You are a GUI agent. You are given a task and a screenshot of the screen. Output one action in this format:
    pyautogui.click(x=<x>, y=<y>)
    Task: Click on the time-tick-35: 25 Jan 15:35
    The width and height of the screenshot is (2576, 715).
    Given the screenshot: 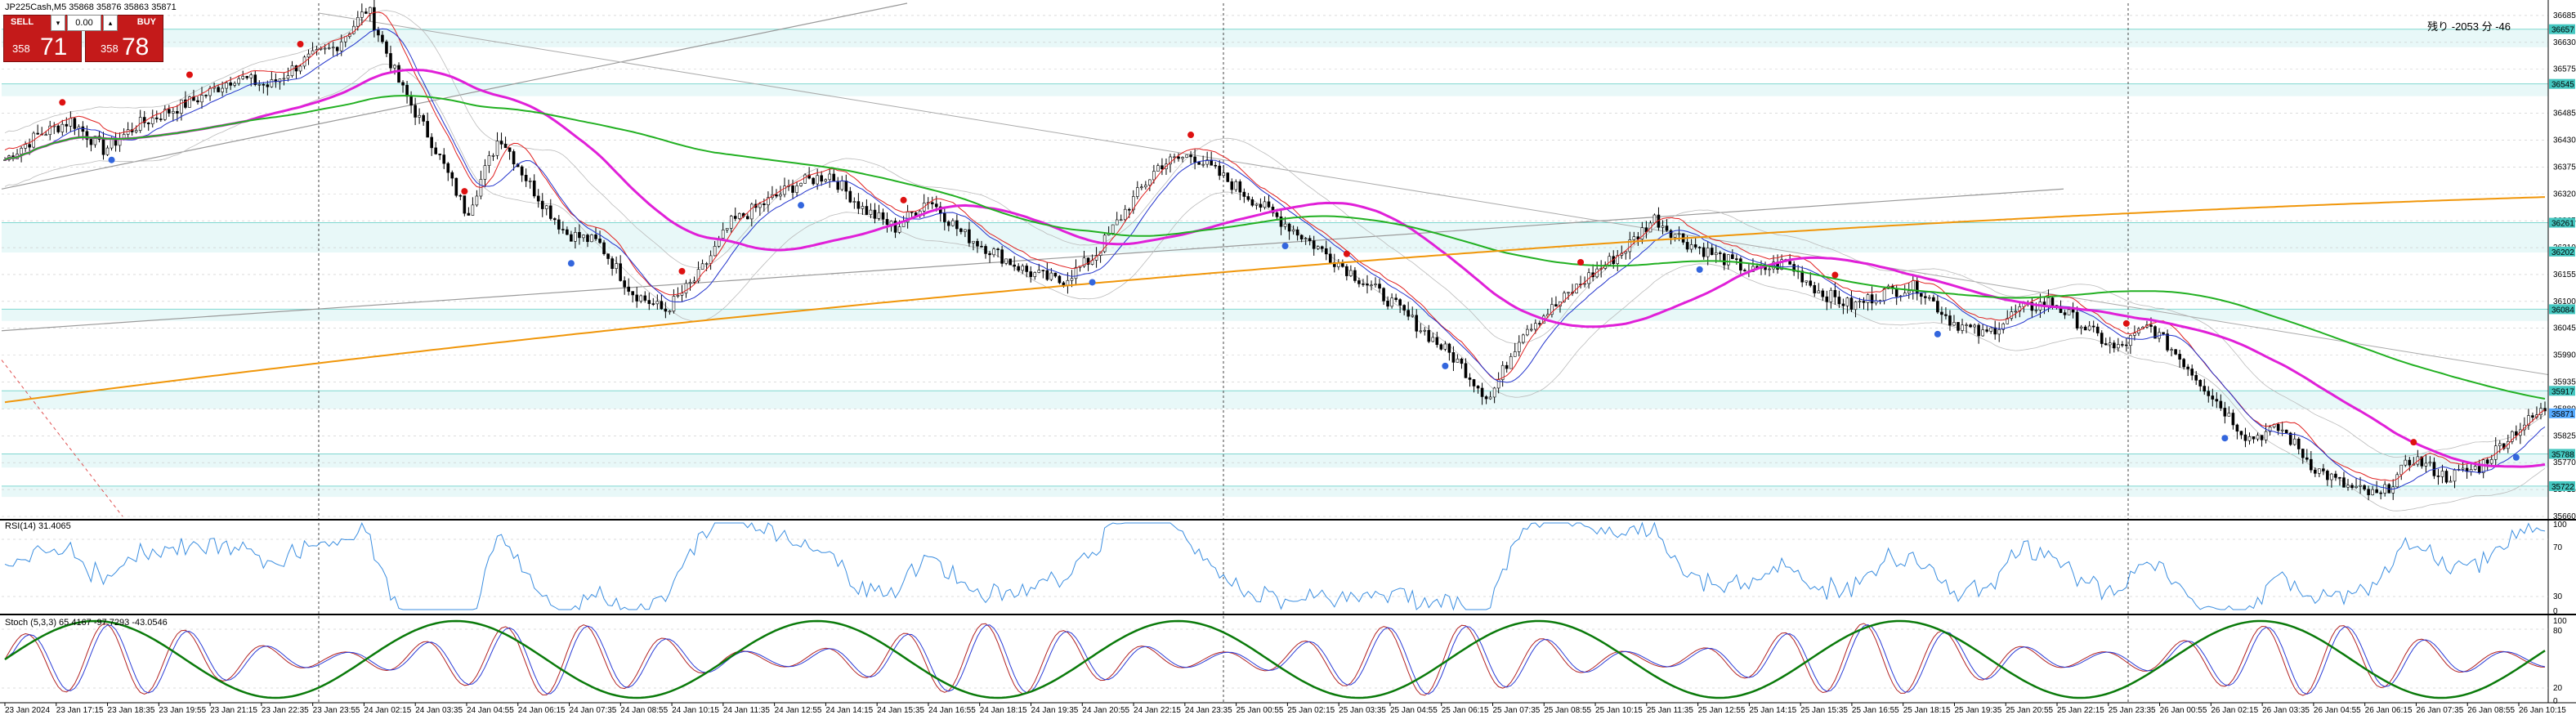 What is the action you would take?
    pyautogui.click(x=1824, y=710)
    